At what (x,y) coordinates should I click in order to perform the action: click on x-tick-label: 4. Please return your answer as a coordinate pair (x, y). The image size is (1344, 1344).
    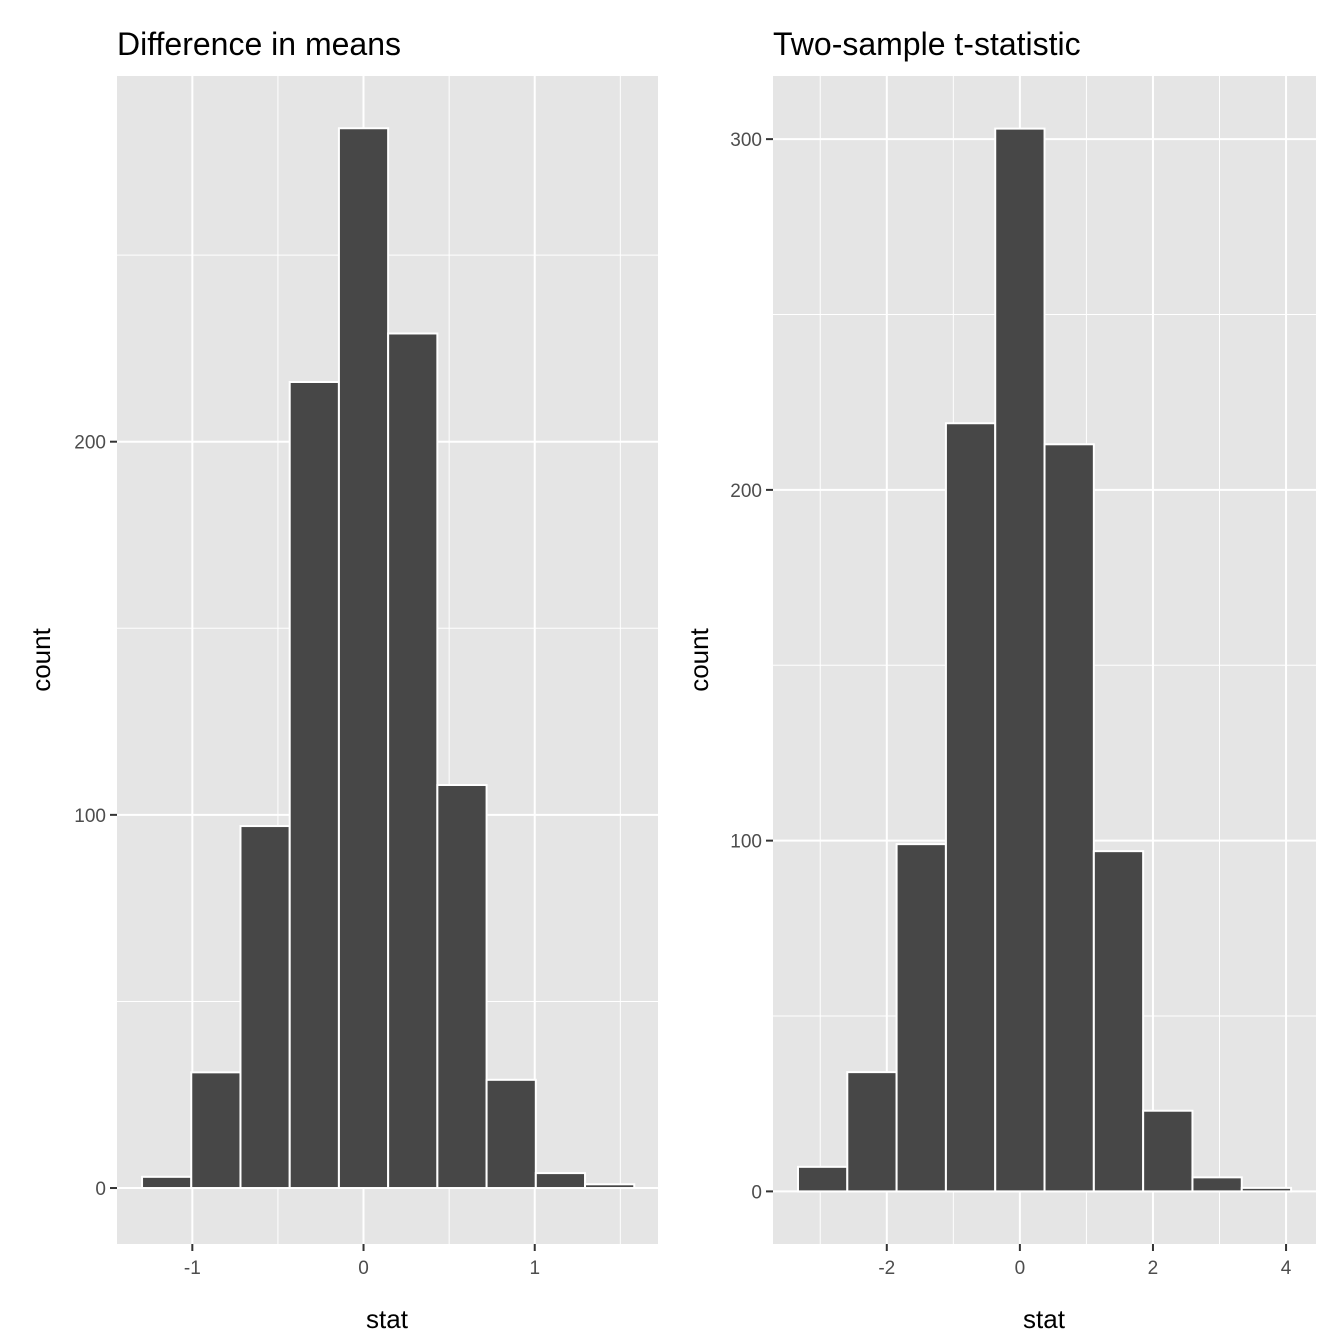
    Looking at the image, I should click on (1286, 1268).